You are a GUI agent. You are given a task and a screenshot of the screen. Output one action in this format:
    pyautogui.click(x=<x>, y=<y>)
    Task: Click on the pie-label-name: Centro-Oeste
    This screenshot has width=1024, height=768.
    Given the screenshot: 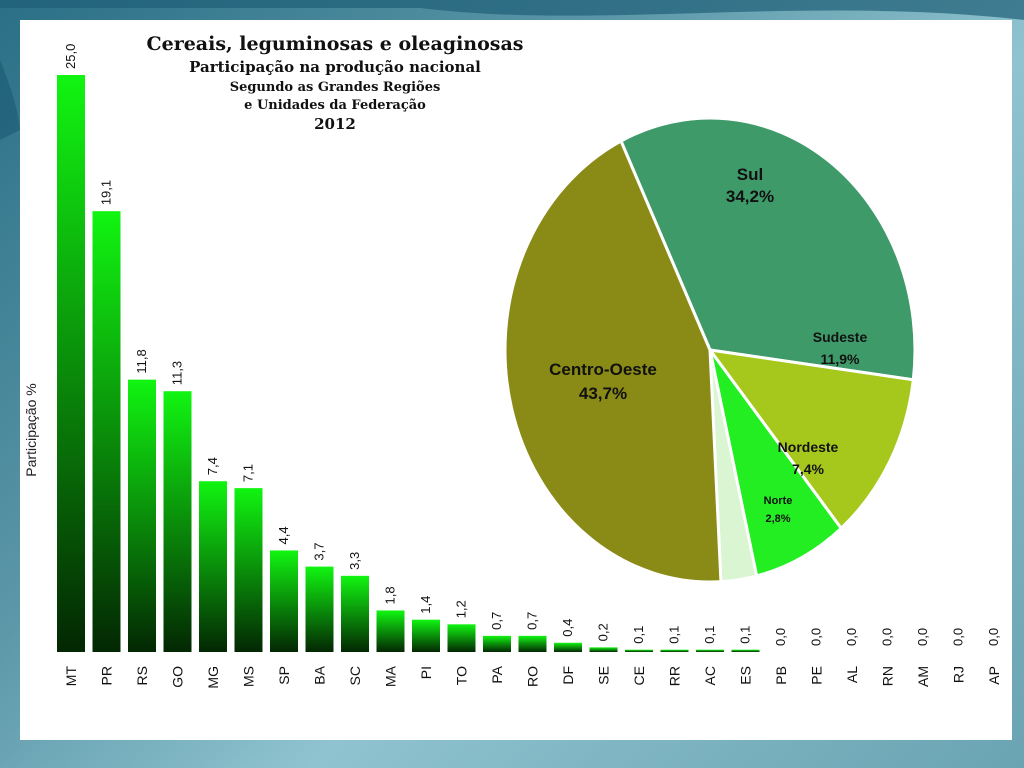 What is the action you would take?
    pyautogui.click(x=603, y=369)
    